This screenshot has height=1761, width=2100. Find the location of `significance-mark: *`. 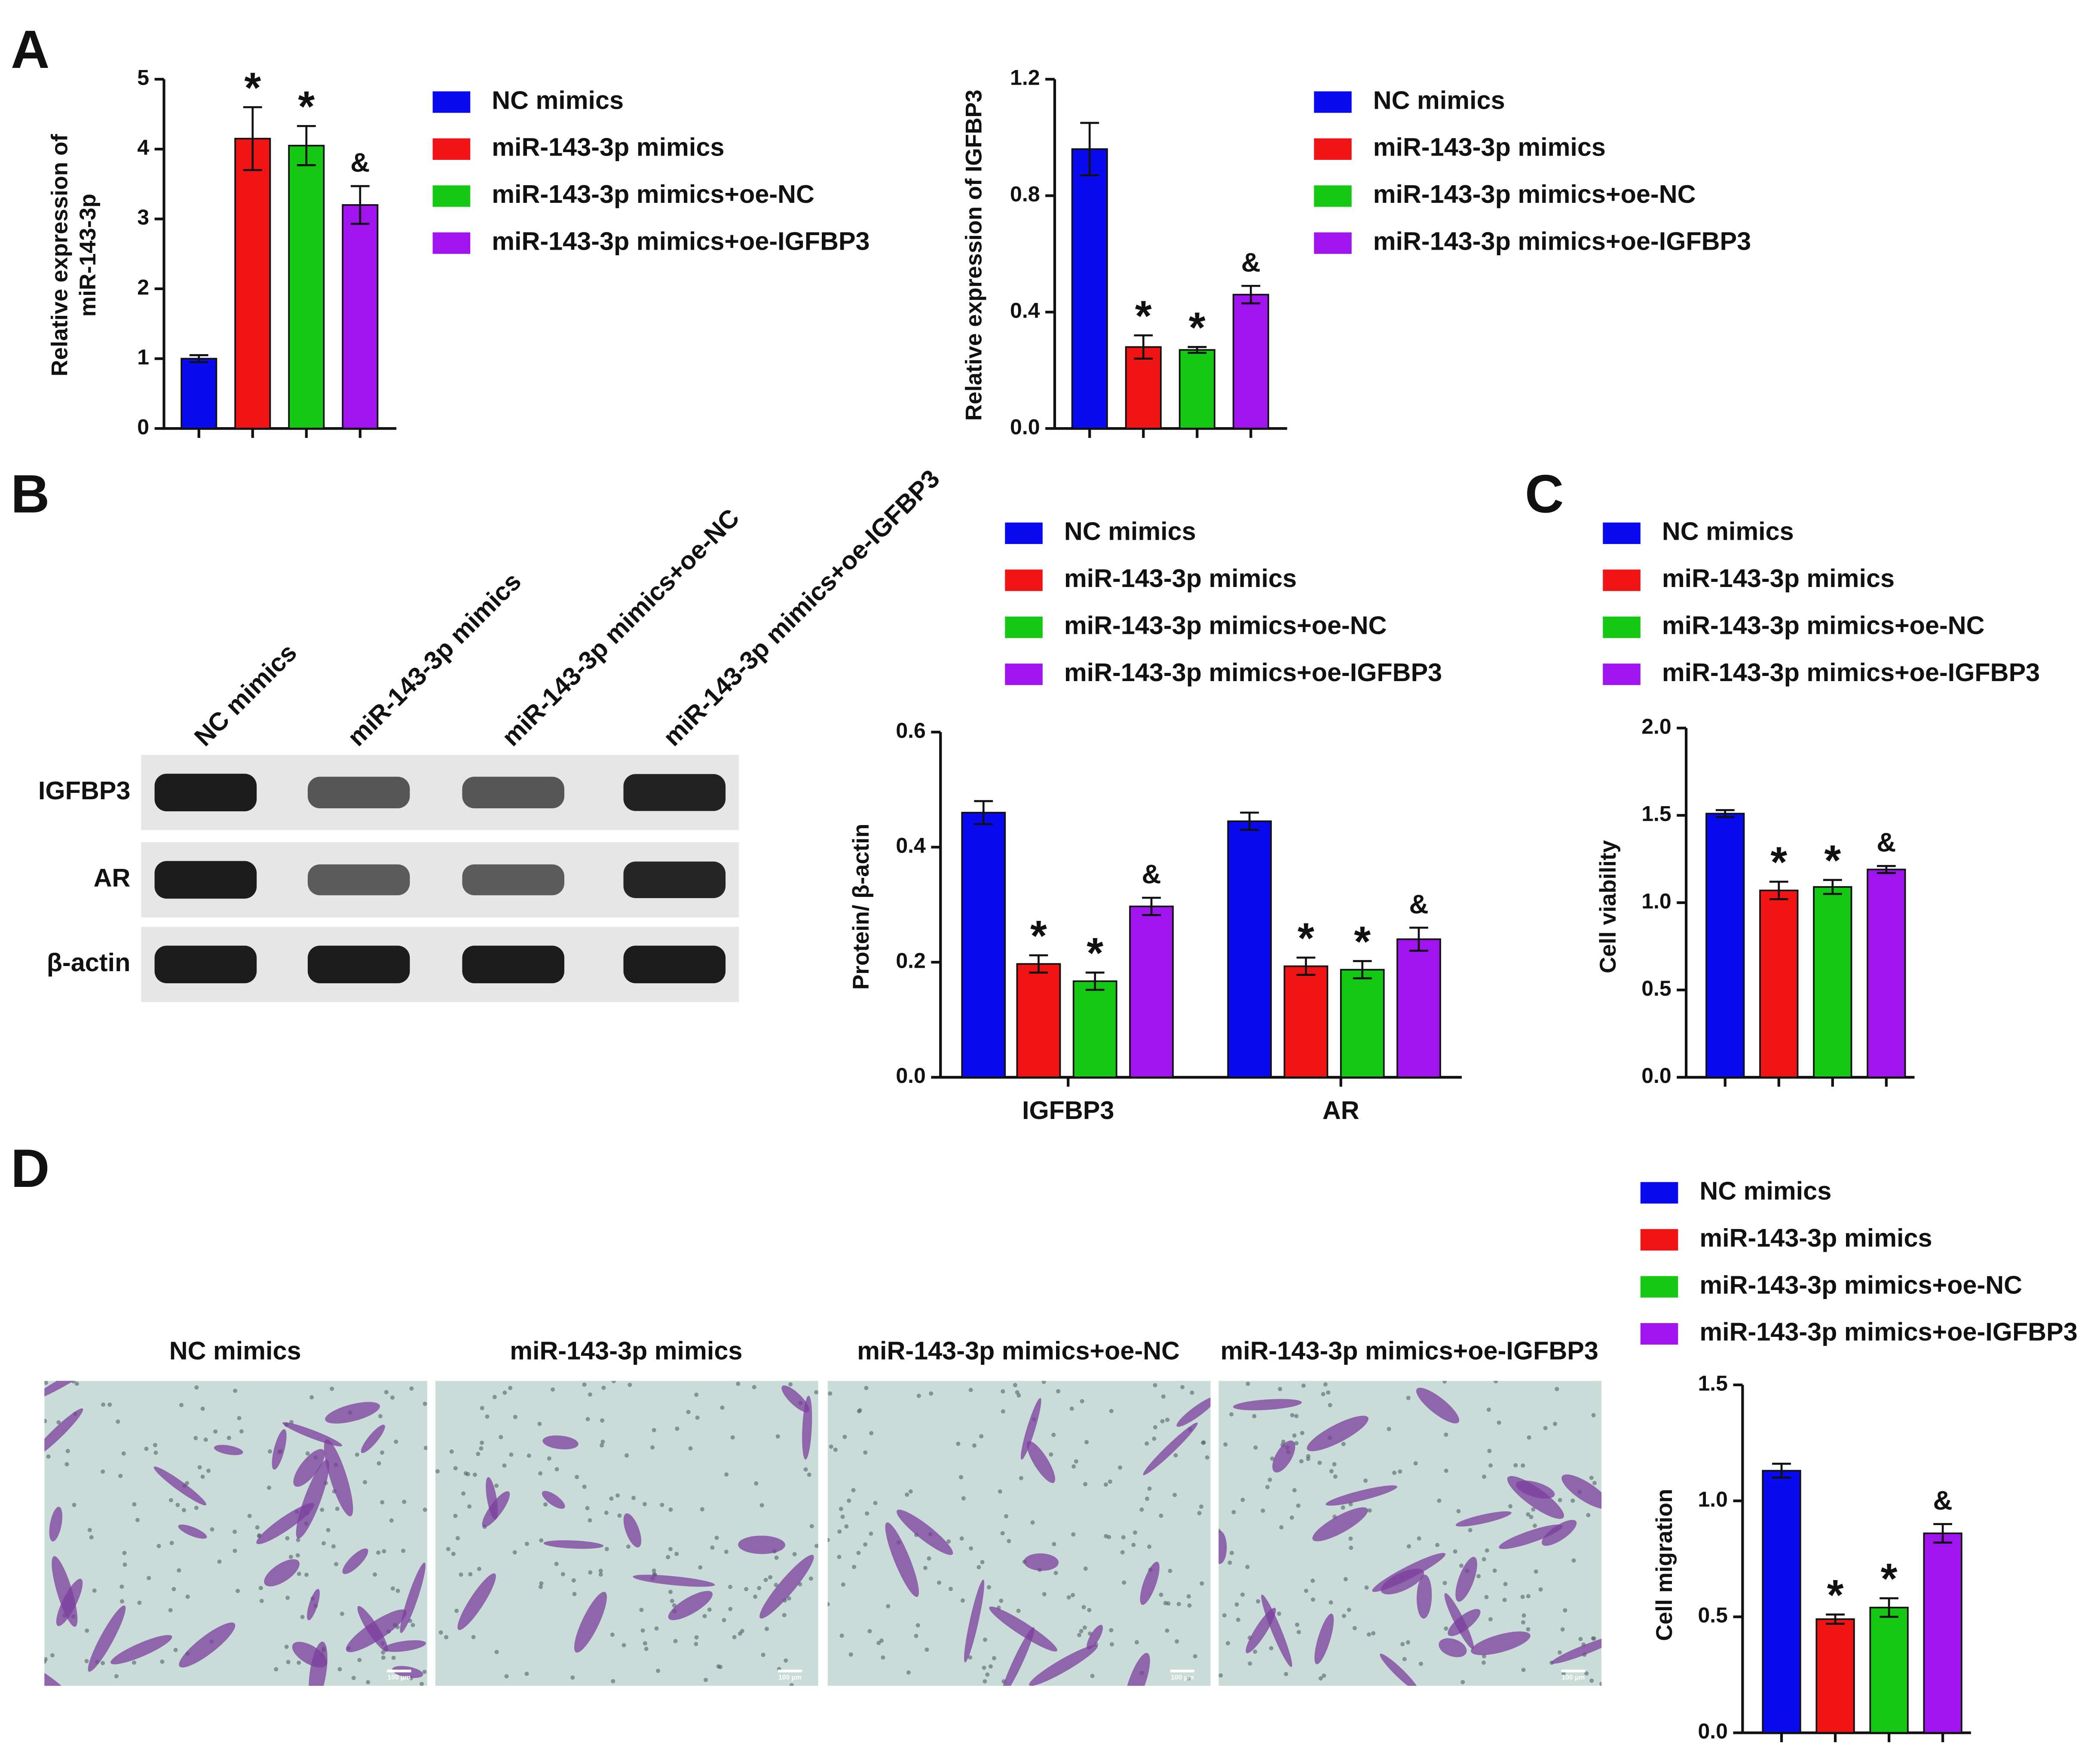

significance-mark: * is located at coordinates (1778, 862).